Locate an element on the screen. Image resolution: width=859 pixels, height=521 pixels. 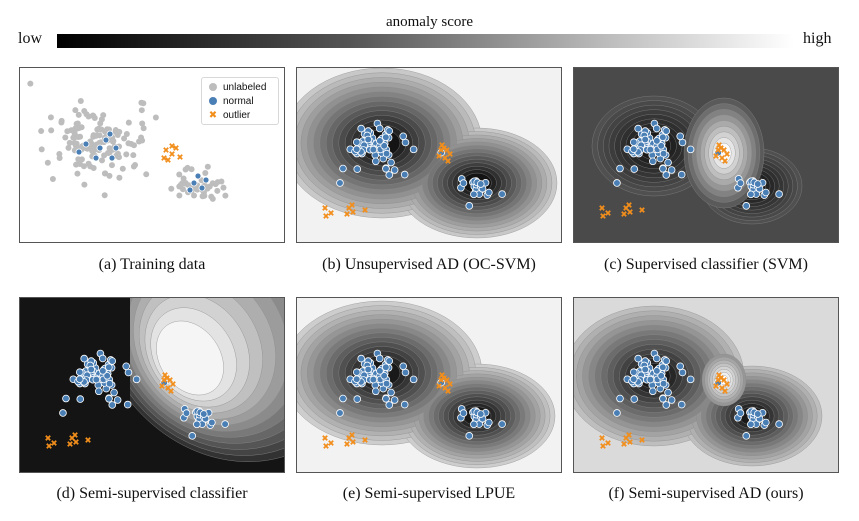
panel-f-plot is located at coordinates (706, 385).